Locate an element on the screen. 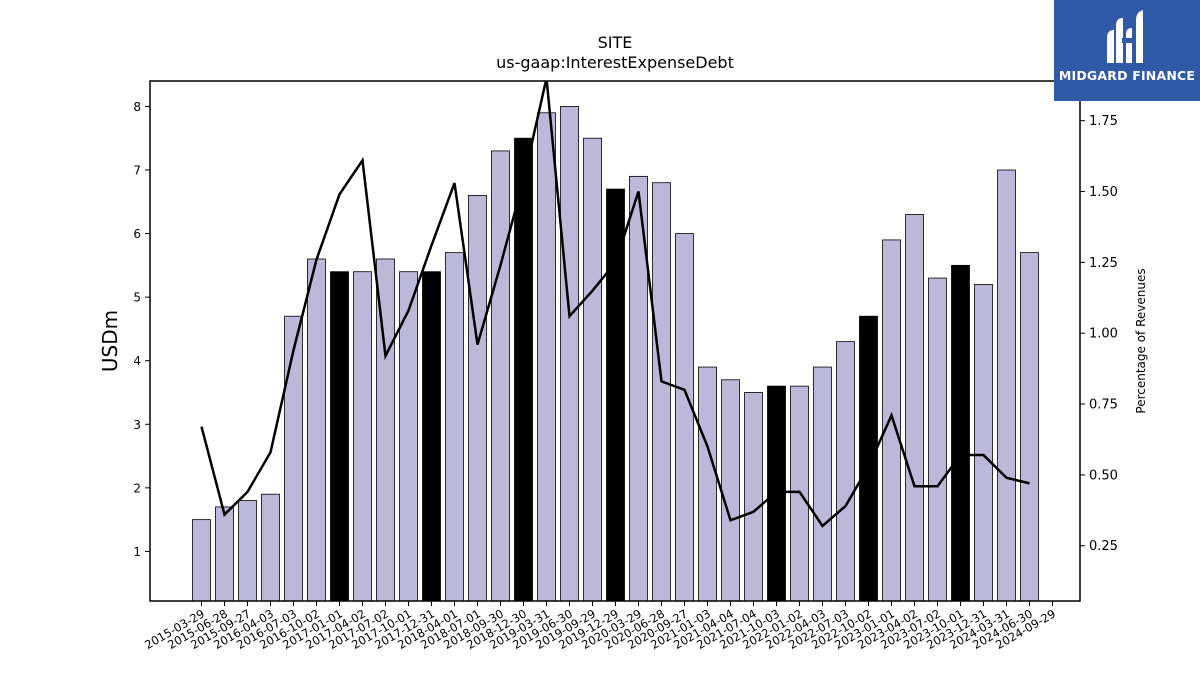  y-tick-label: 8 is located at coordinates (137, 107).